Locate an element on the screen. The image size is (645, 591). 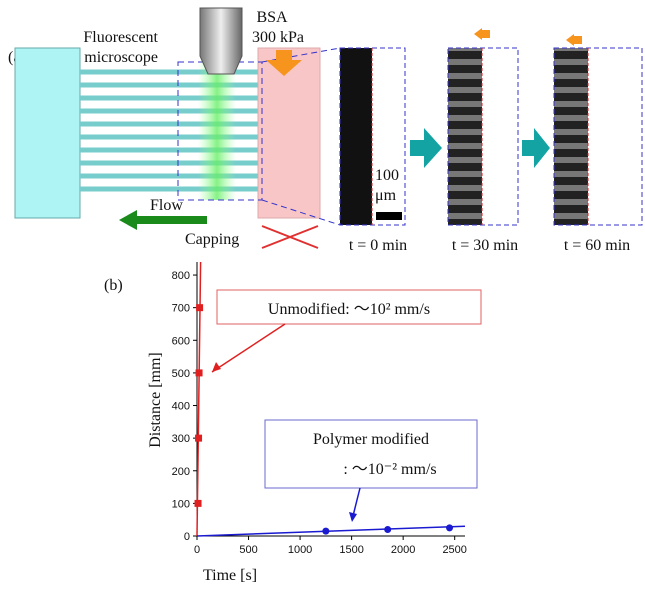
time-label: t = 0 min is located at coordinates (378, 245).